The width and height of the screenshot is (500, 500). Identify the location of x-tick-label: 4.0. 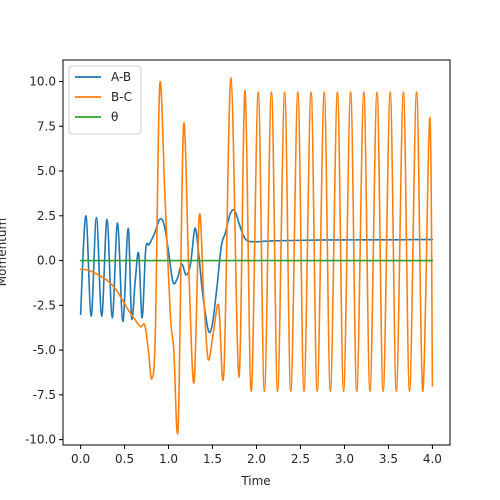
(432, 459).